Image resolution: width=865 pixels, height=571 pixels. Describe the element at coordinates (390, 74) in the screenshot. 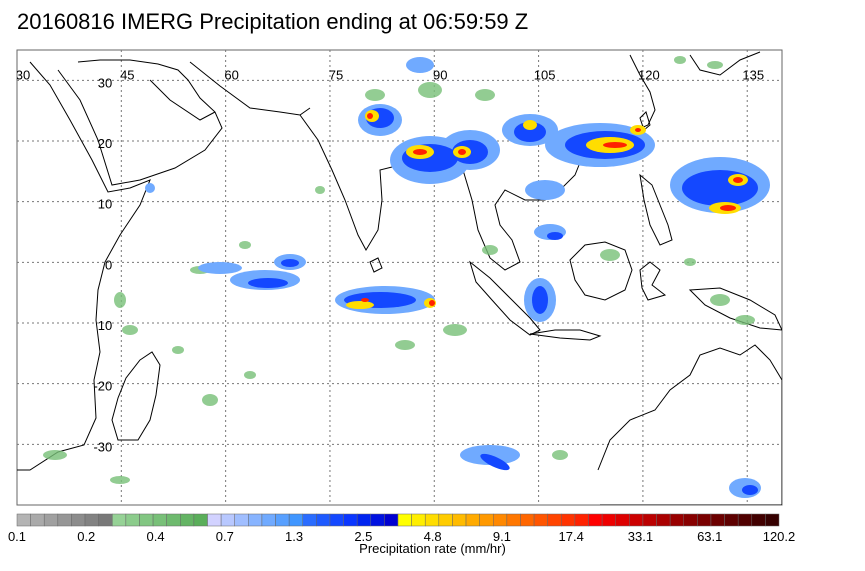

I see `longitude-labels: 30 45 60 75 90 105 120 135` at that location.